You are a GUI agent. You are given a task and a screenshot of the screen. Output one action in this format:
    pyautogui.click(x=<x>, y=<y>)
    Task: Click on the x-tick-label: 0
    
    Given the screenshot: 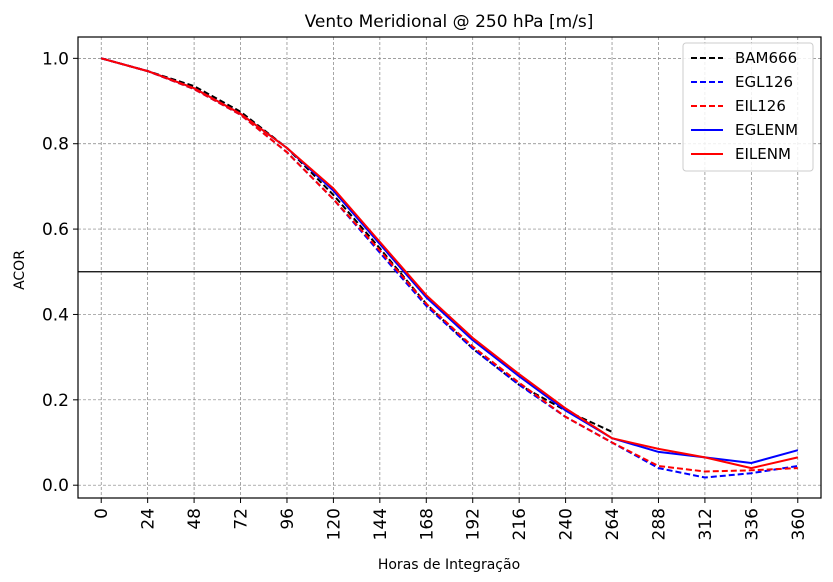 What is the action you would take?
    pyautogui.click(x=102, y=513)
    